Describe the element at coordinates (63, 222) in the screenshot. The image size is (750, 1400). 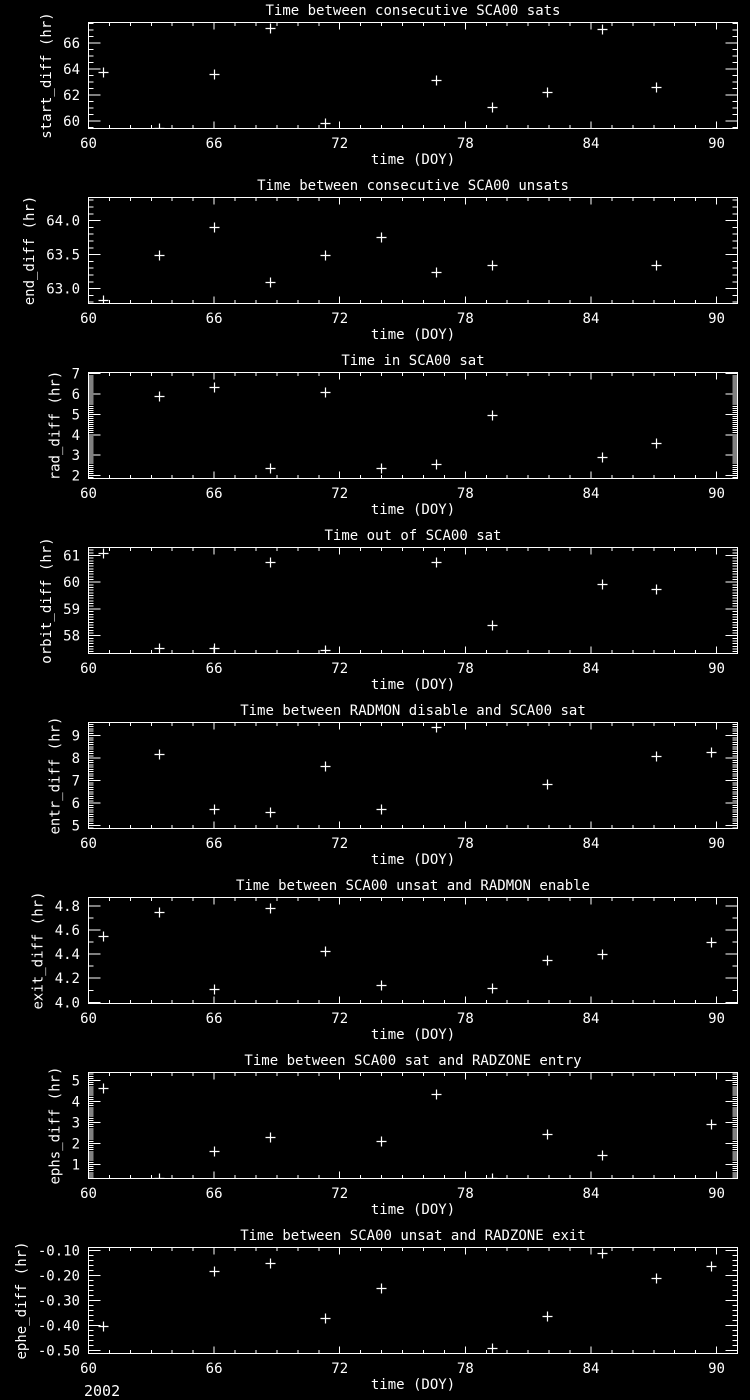
I see `y-tick-label: 64.0` at that location.